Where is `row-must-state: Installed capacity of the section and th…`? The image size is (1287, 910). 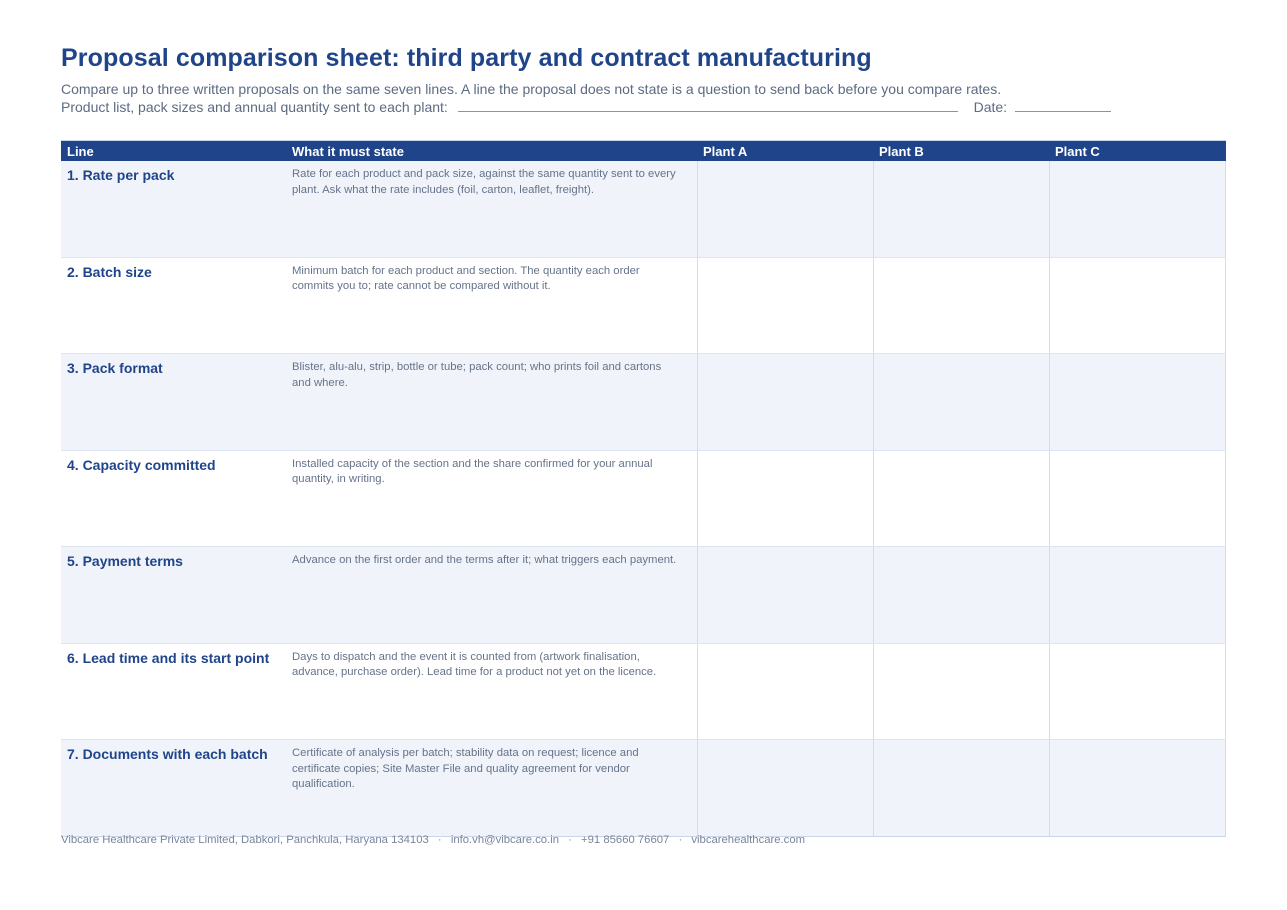
row-must-state: Installed capacity of the section and th… is located at coordinates (472, 471).